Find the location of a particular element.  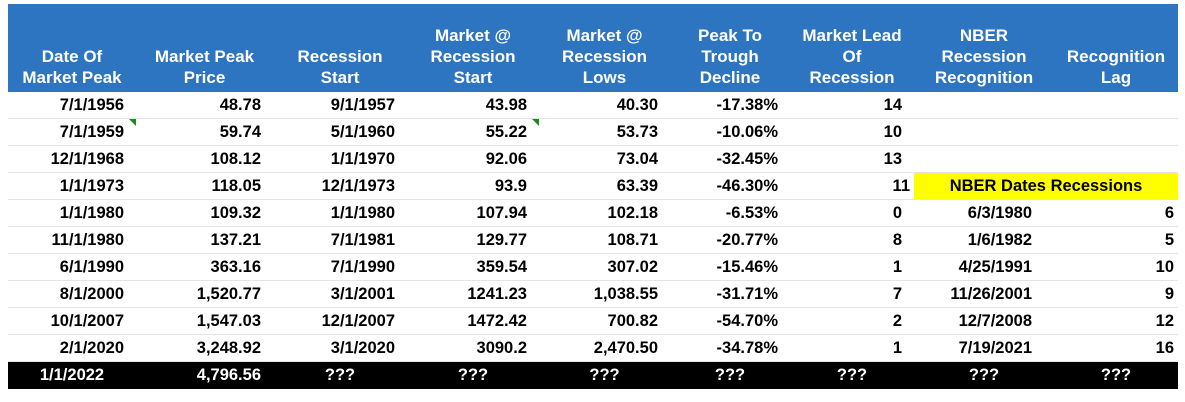

cell-recession-start: 5/1/1960 is located at coordinates (340, 132).